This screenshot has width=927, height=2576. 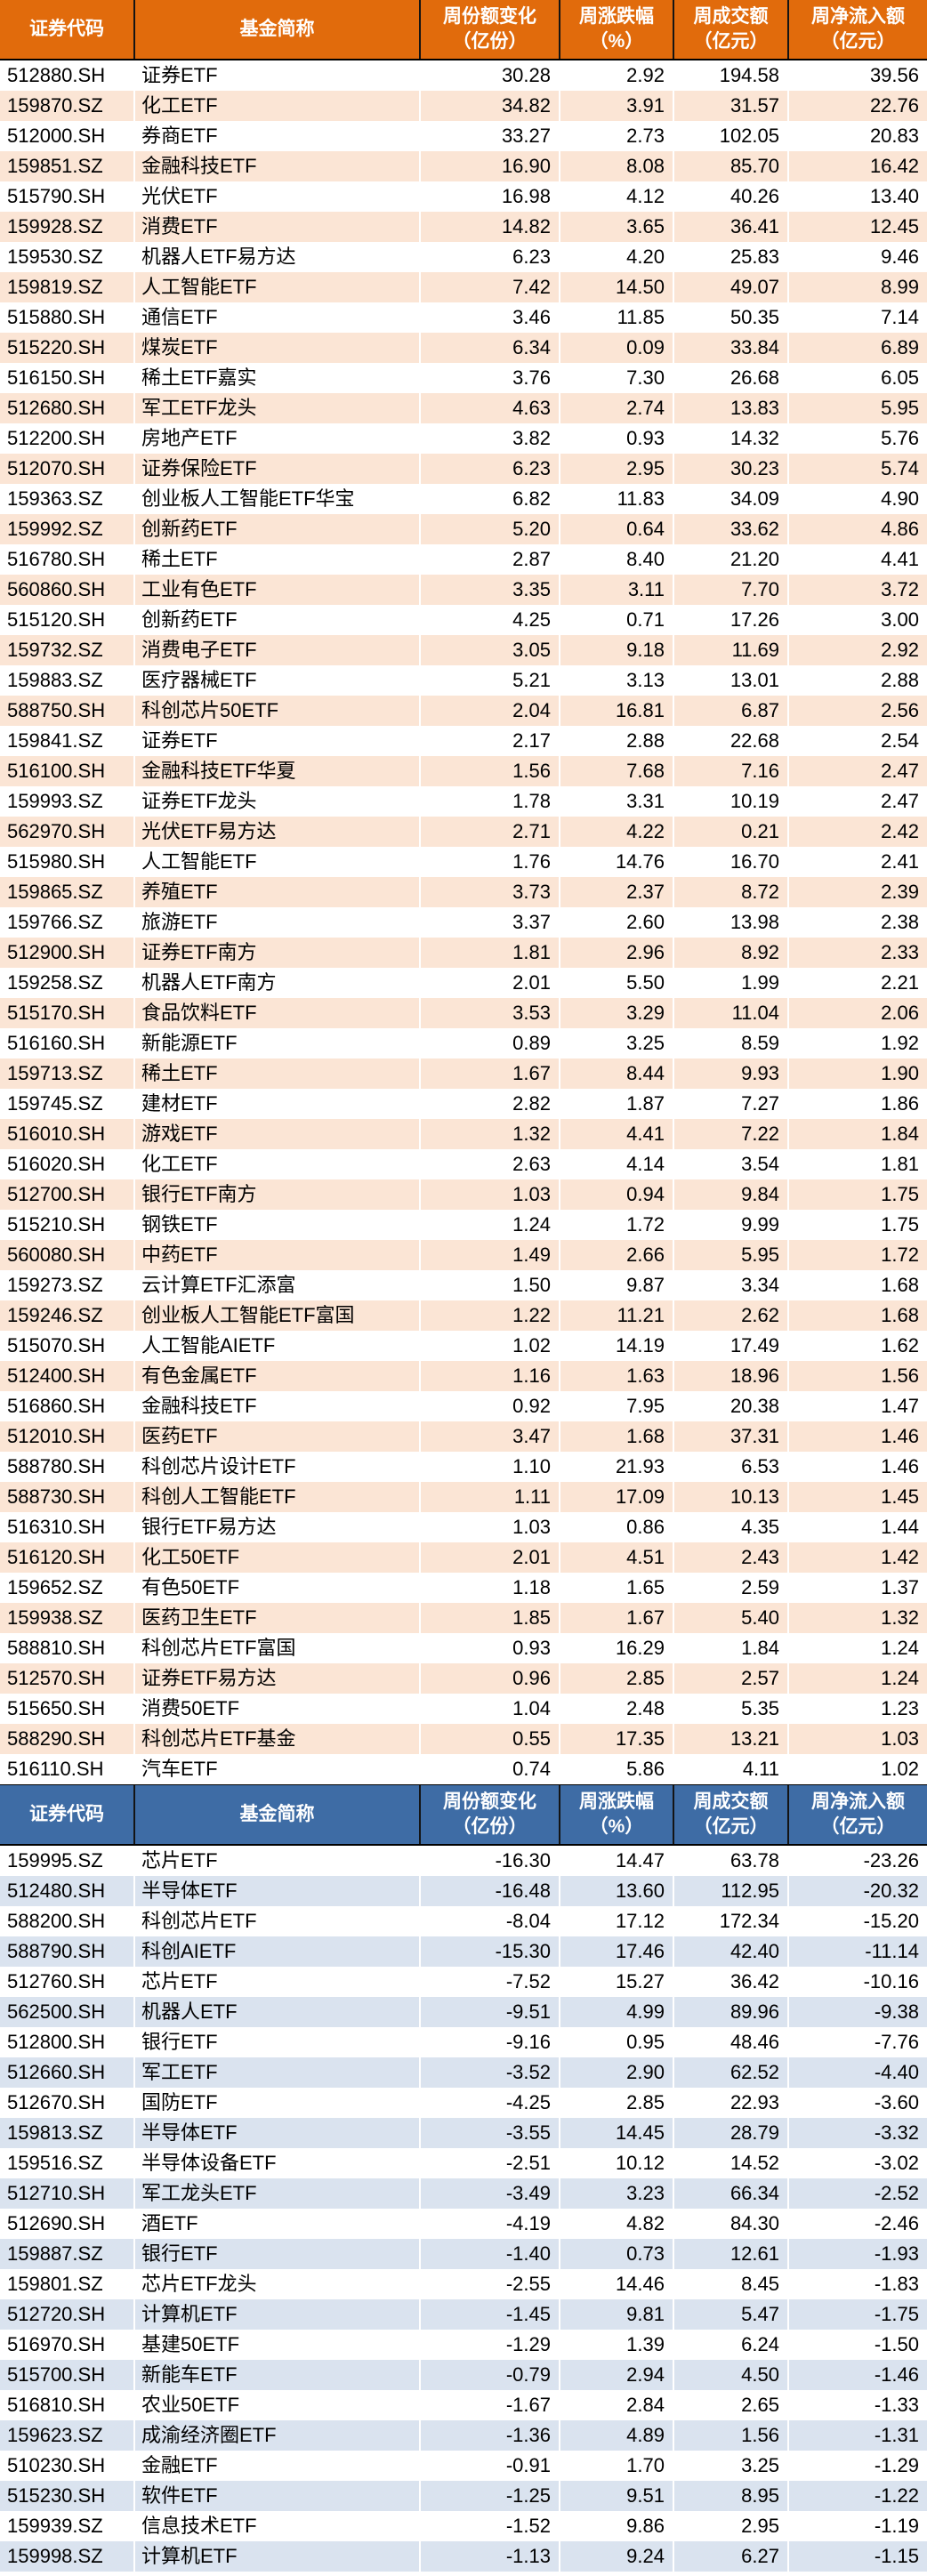 What do you see at coordinates (731, 2526) in the screenshot?
I see `cell-turnover: 2.95` at bounding box center [731, 2526].